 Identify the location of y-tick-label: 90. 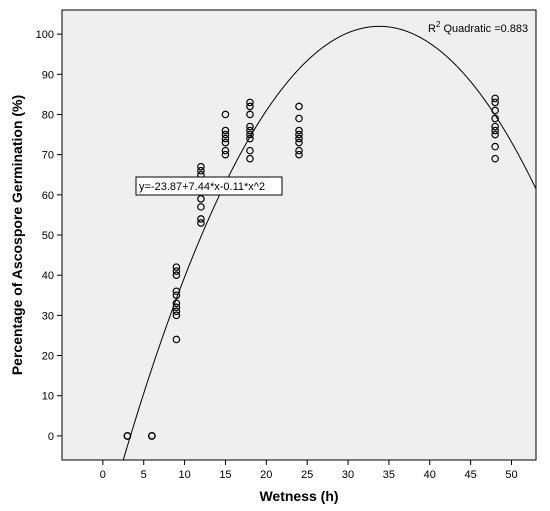
(48, 75).